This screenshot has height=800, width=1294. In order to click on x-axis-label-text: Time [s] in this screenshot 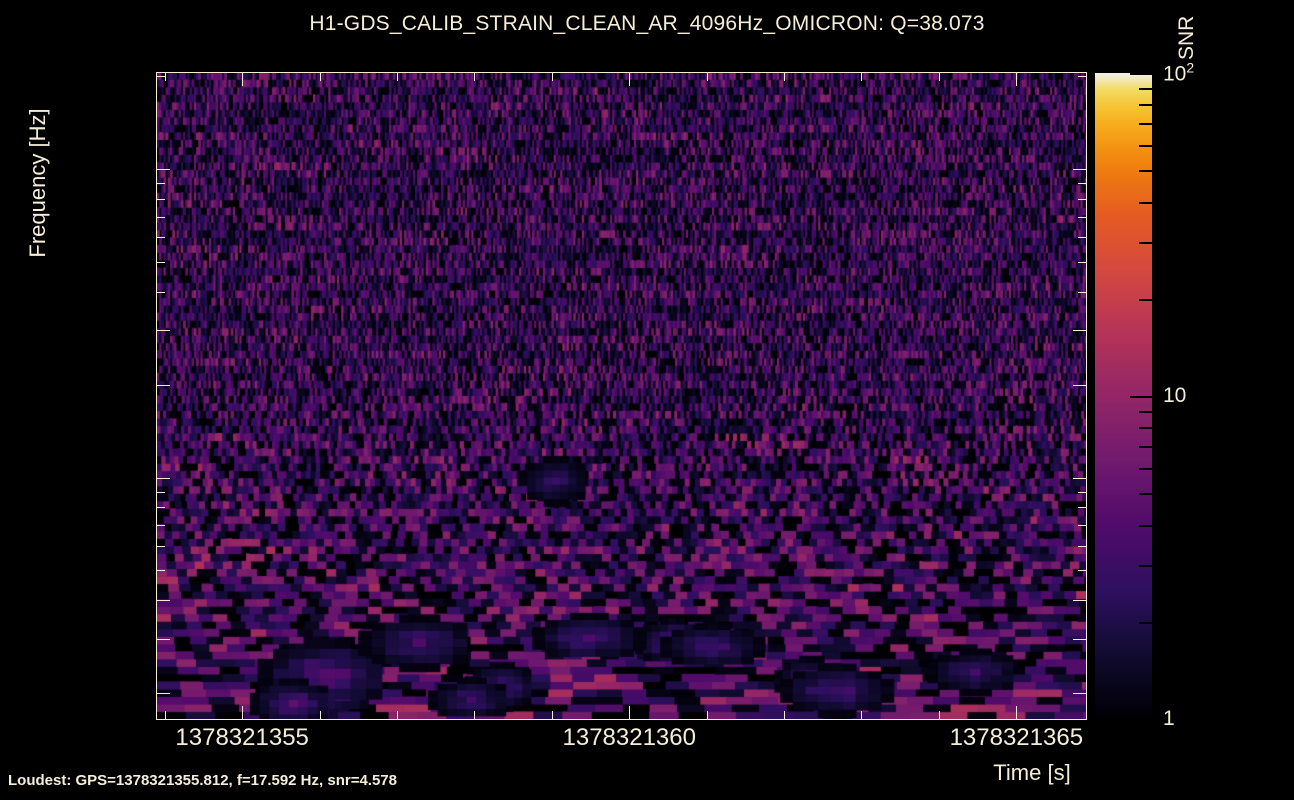, I will do `click(1032, 772)`.